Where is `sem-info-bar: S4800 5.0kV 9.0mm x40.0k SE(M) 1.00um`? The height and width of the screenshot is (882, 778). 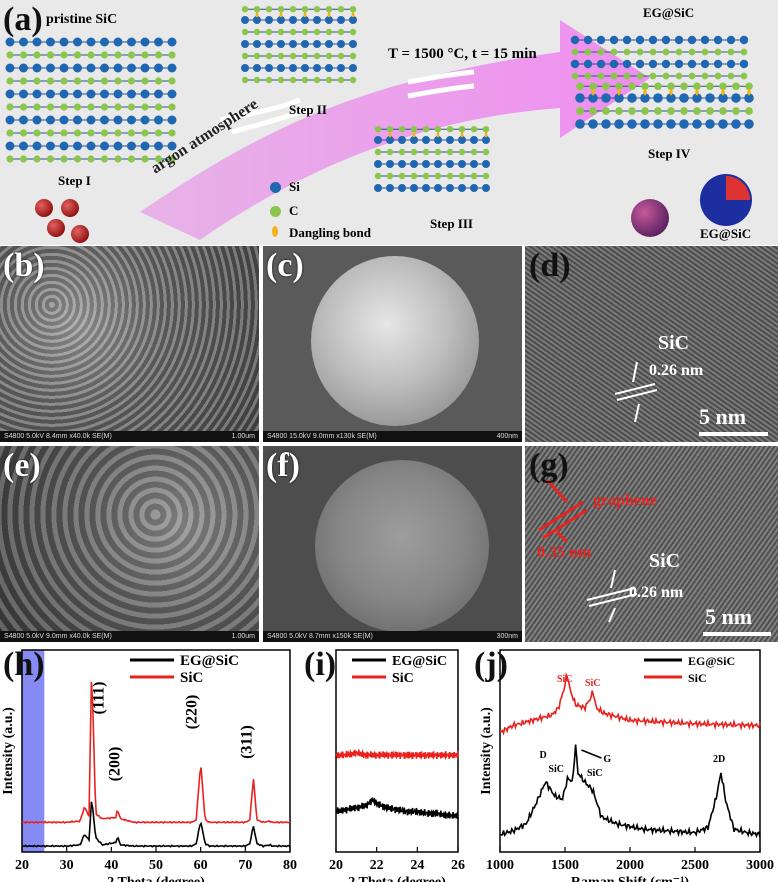 sem-info-bar: S4800 5.0kV 9.0mm x40.0k SE(M) 1.00um is located at coordinates (129, 636).